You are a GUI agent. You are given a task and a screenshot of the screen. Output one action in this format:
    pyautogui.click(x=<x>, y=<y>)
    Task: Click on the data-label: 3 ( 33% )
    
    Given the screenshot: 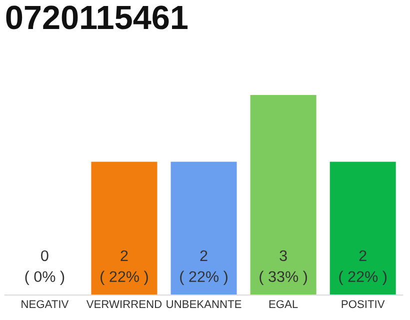 What is the action you would take?
    pyautogui.click(x=283, y=268)
    